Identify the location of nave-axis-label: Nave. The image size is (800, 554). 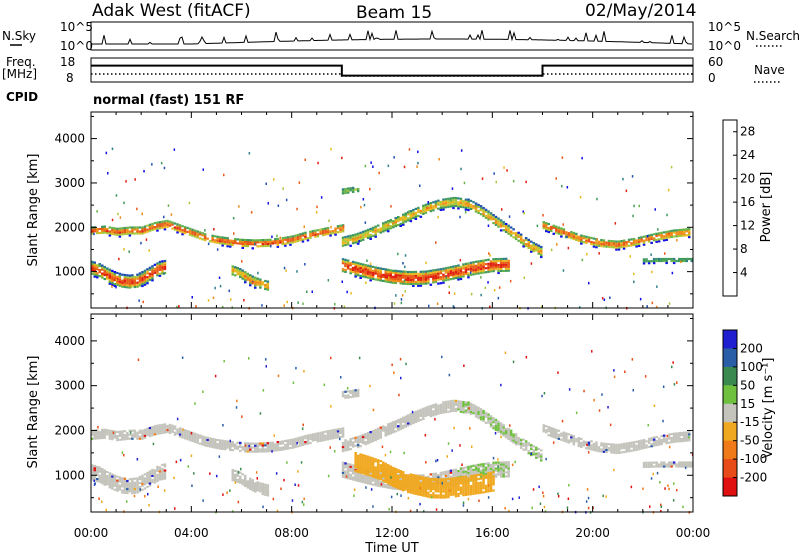
(769, 70).